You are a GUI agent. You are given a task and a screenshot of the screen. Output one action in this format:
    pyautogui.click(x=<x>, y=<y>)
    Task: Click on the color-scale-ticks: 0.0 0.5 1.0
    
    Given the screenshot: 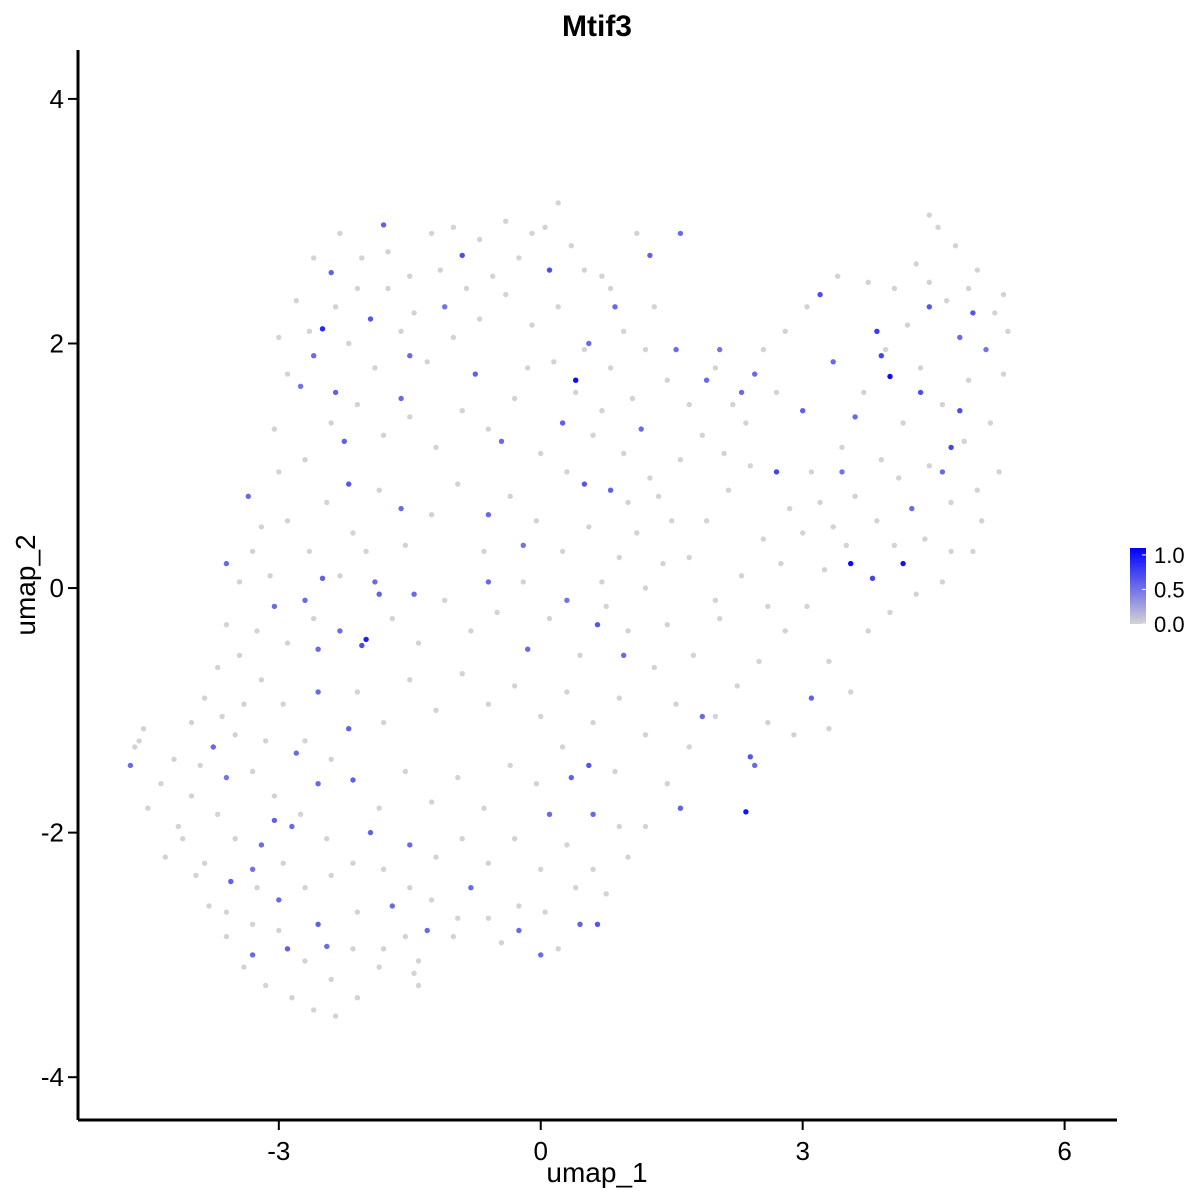 What is the action you would take?
    pyautogui.click(x=1163, y=590)
    